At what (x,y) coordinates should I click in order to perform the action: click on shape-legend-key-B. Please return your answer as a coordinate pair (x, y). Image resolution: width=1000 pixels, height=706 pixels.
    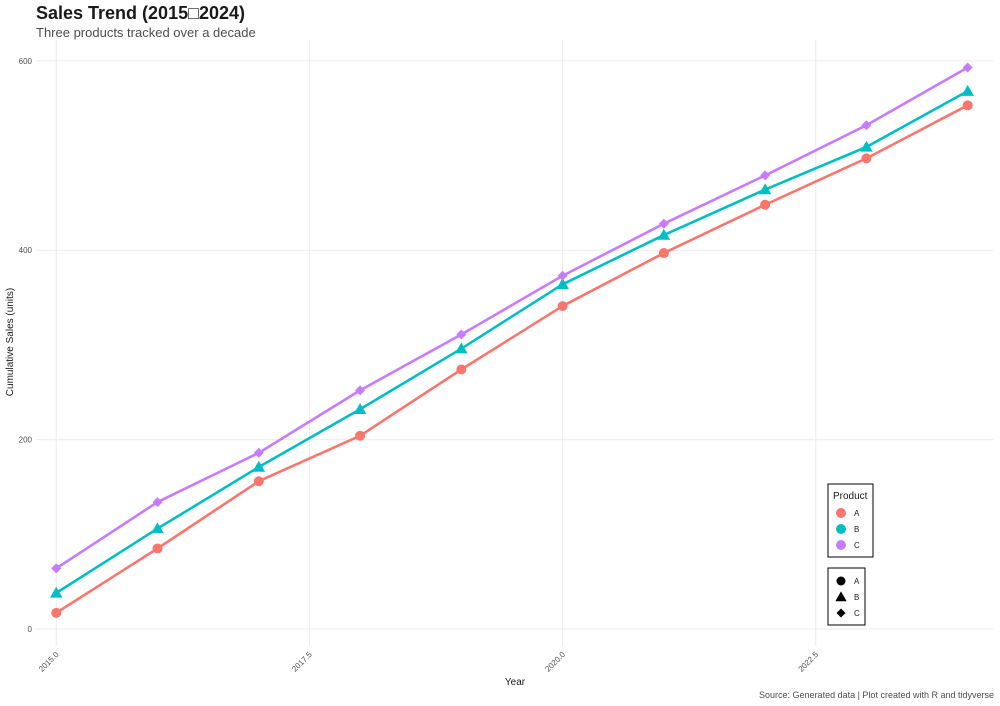
    Looking at the image, I should click on (841, 596).